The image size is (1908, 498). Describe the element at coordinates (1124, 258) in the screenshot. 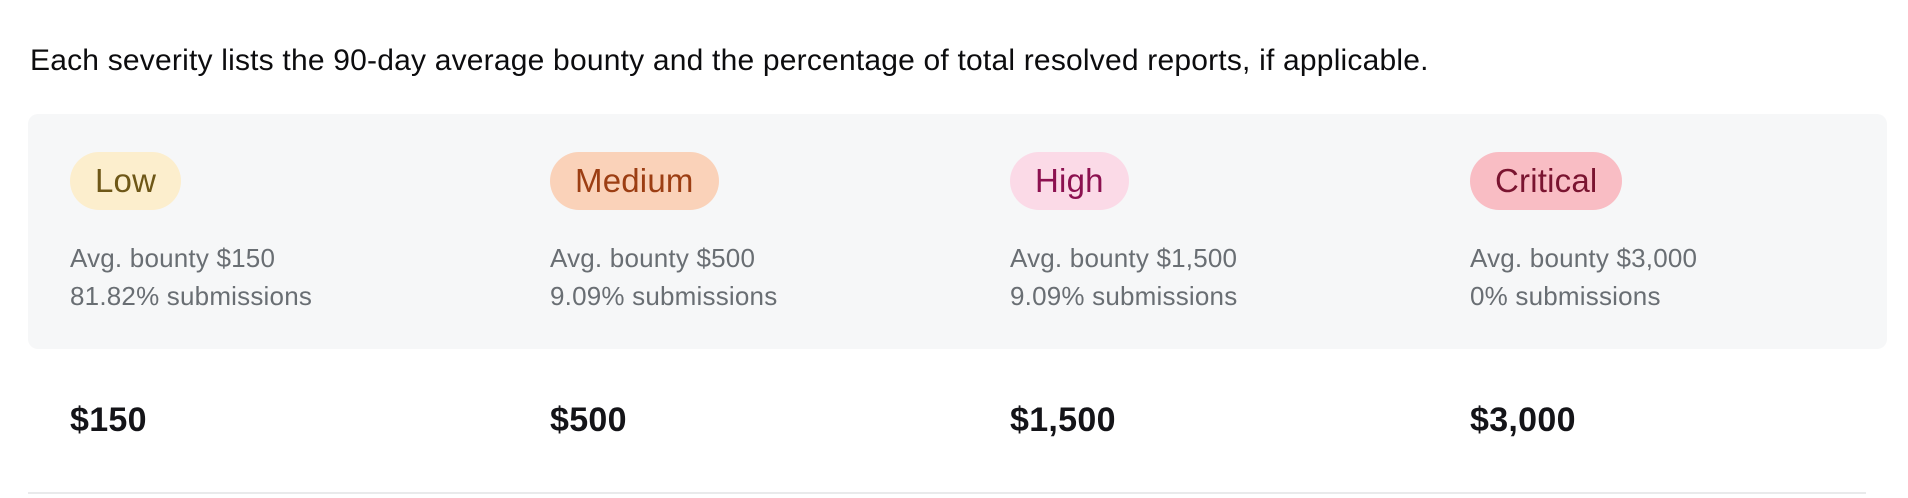

I see `avg-bounty-text-high: Avg. bounty $1,500` at that location.